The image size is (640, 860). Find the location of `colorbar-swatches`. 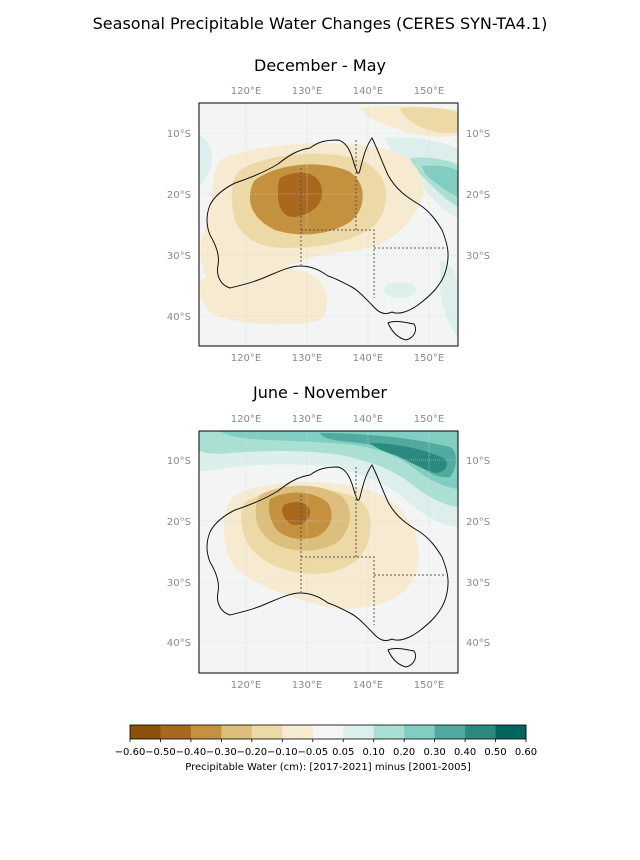

colorbar-swatches is located at coordinates (328, 732).